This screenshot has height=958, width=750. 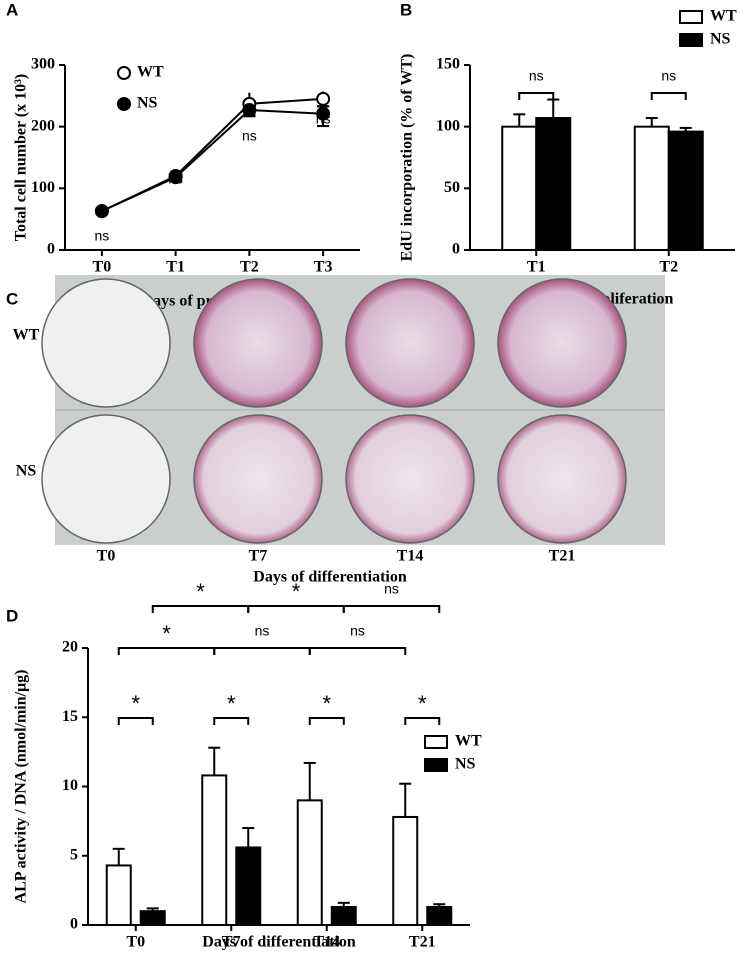 What do you see at coordinates (12, 9) in the screenshot?
I see `panel-letter: A` at bounding box center [12, 9].